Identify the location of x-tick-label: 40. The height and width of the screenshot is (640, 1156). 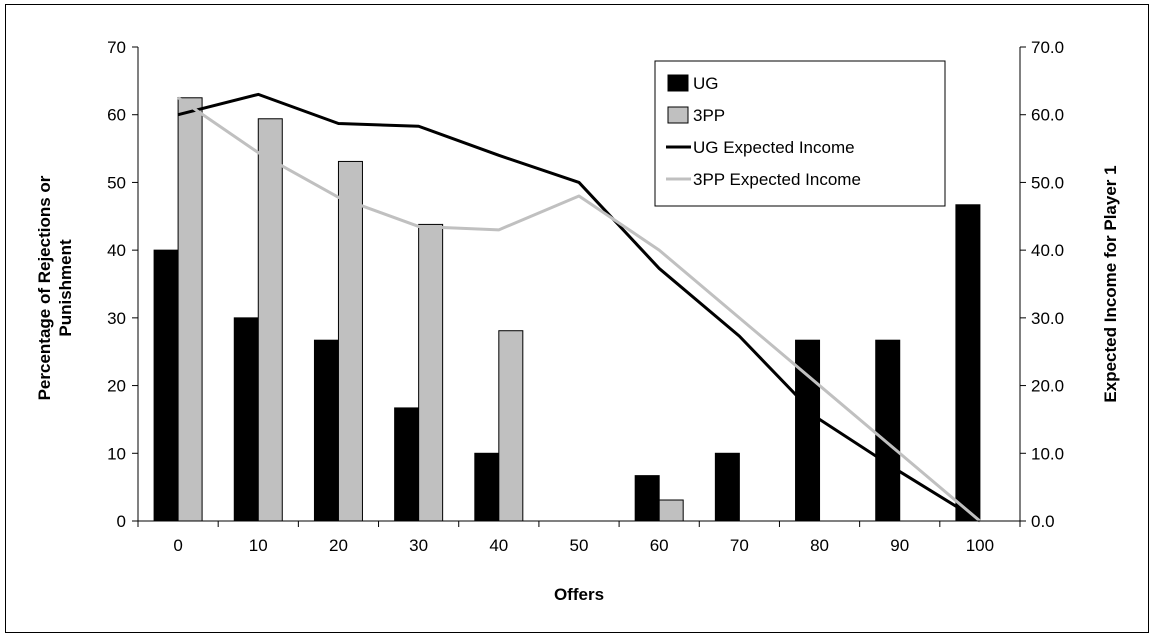
(498, 545).